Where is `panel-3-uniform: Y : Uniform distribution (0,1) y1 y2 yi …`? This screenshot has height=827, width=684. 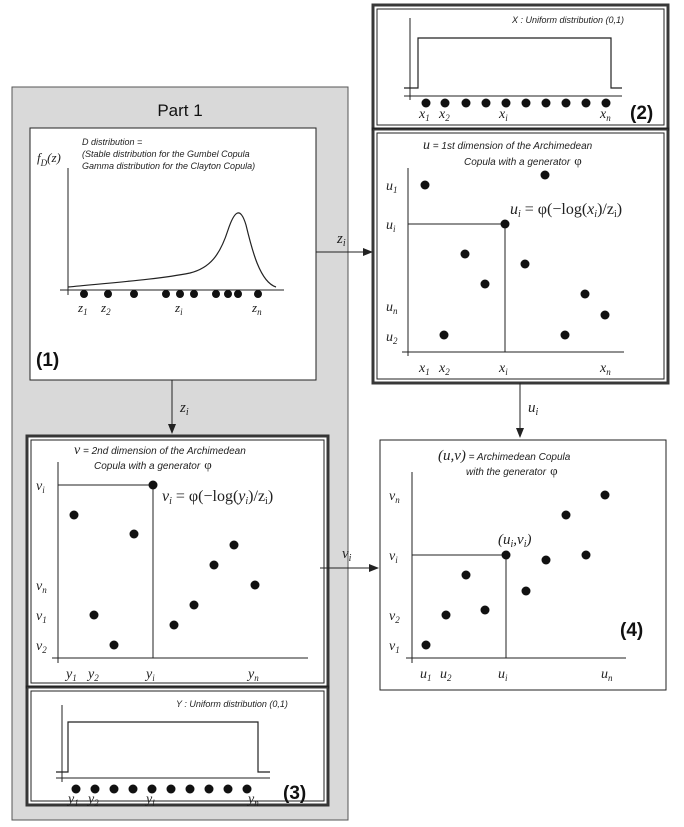
panel-3-uniform: Y : Uniform distribution (0,1) y1 y2 yi … is located at coordinates (177, 746).